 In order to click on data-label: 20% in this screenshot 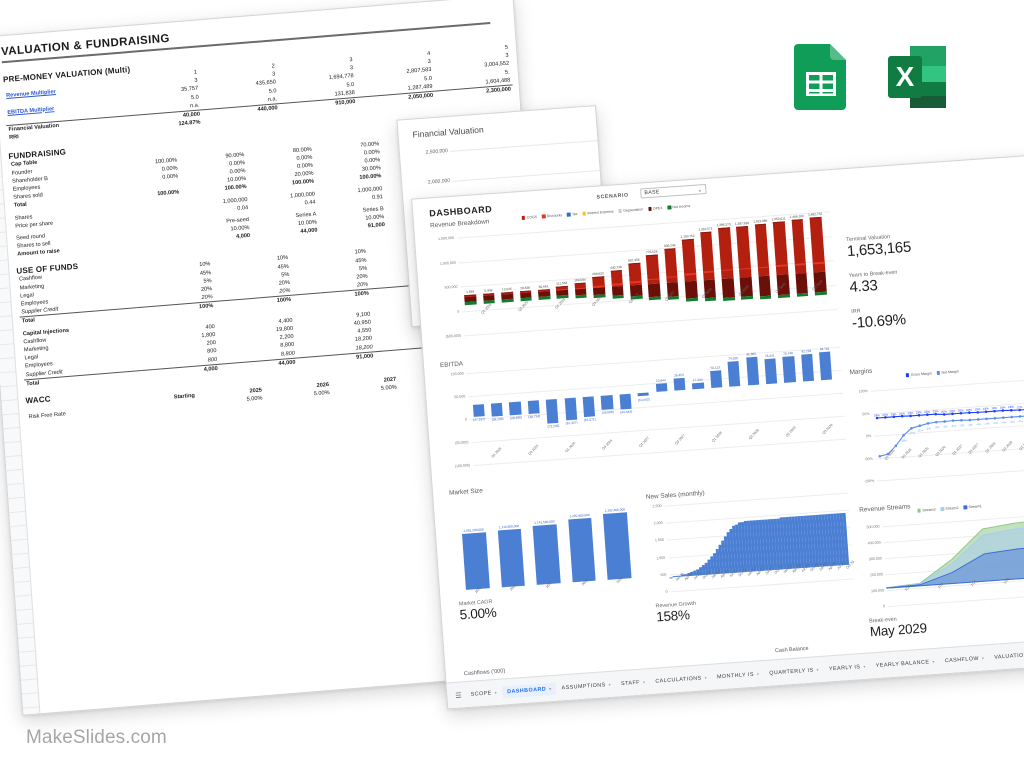, I will do `click(943, 411)`.